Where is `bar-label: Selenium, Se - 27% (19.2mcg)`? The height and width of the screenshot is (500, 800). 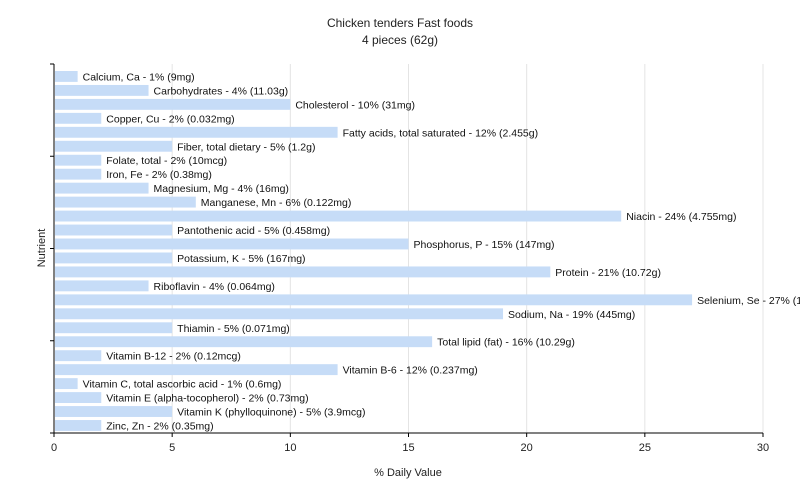
bar-label: Selenium, Se - 27% (19.2mcg) is located at coordinates (748, 301).